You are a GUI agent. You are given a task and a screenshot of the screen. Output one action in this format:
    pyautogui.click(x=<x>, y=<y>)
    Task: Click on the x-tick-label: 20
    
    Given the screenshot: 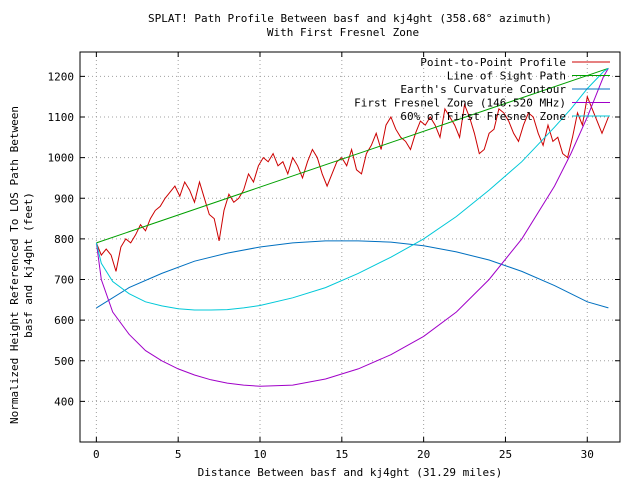 What is the action you would take?
    pyautogui.click(x=423, y=454)
    